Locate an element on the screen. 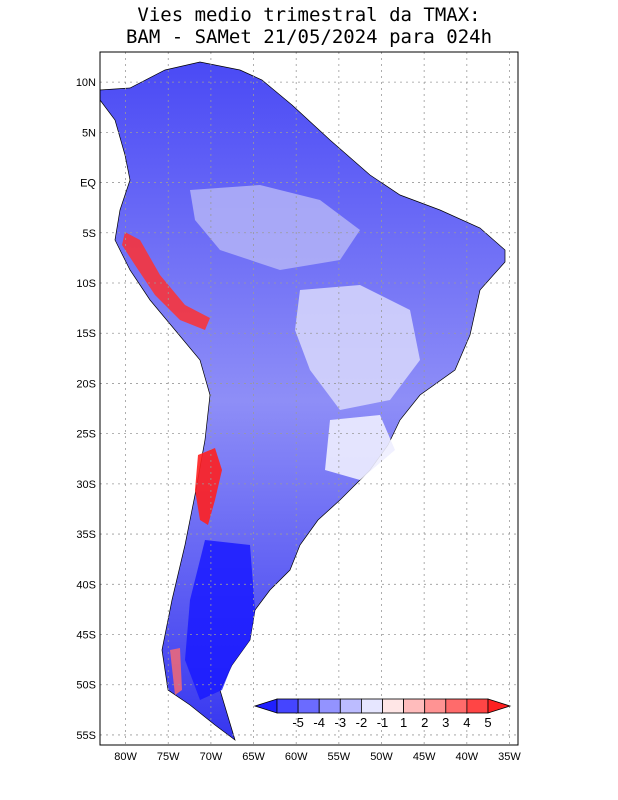 The image size is (618, 800). lat-tick-label: 25S is located at coordinates (86, 435).